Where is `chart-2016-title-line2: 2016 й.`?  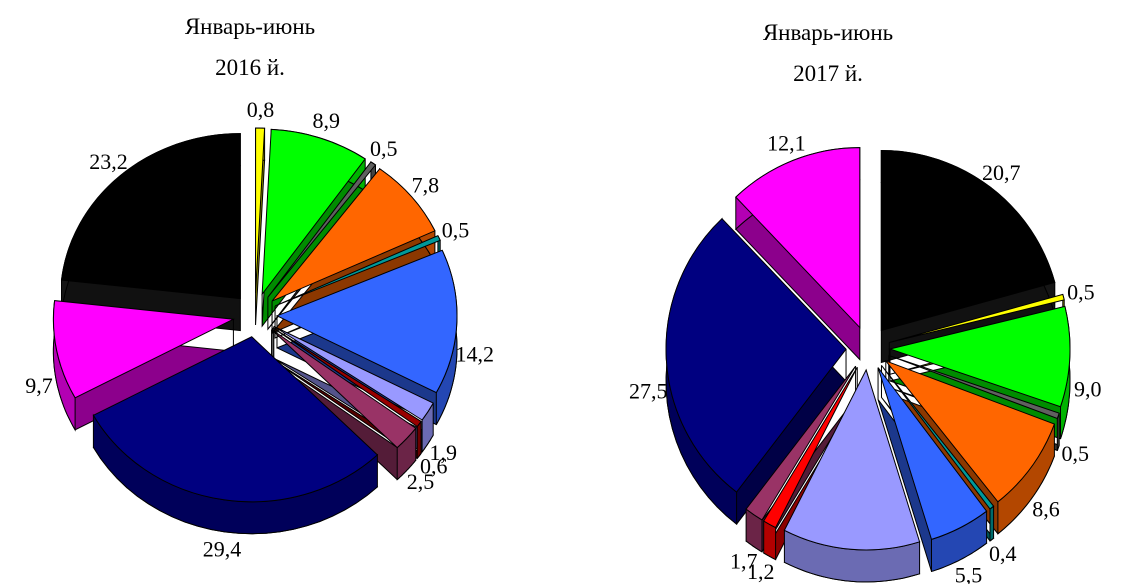
chart-2016-title-line2: 2016 й. is located at coordinates (250, 67).